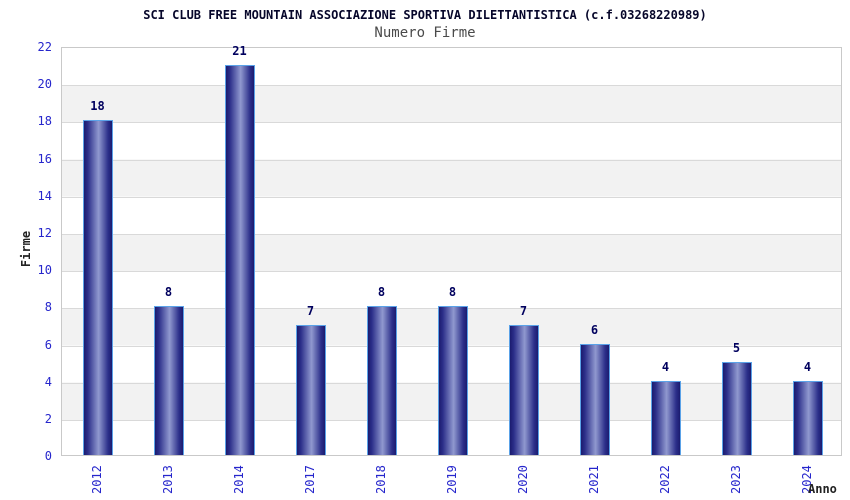  I want to click on x-tick-label: 2018, so click(380, 479).